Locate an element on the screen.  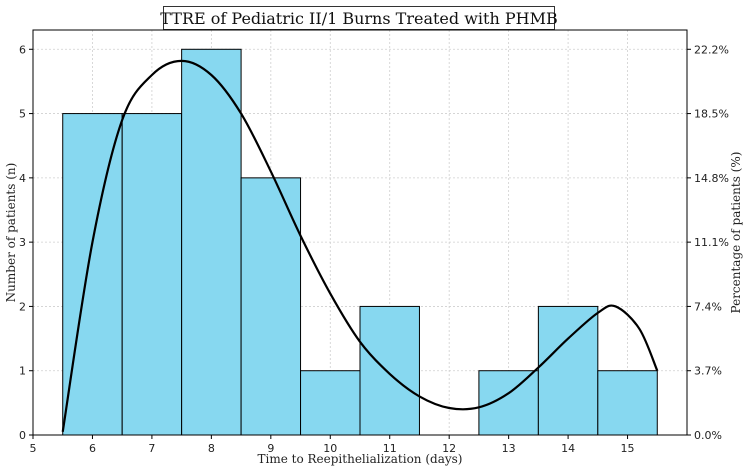
right-tick-label: 18.5% is located at coordinates (711, 114).